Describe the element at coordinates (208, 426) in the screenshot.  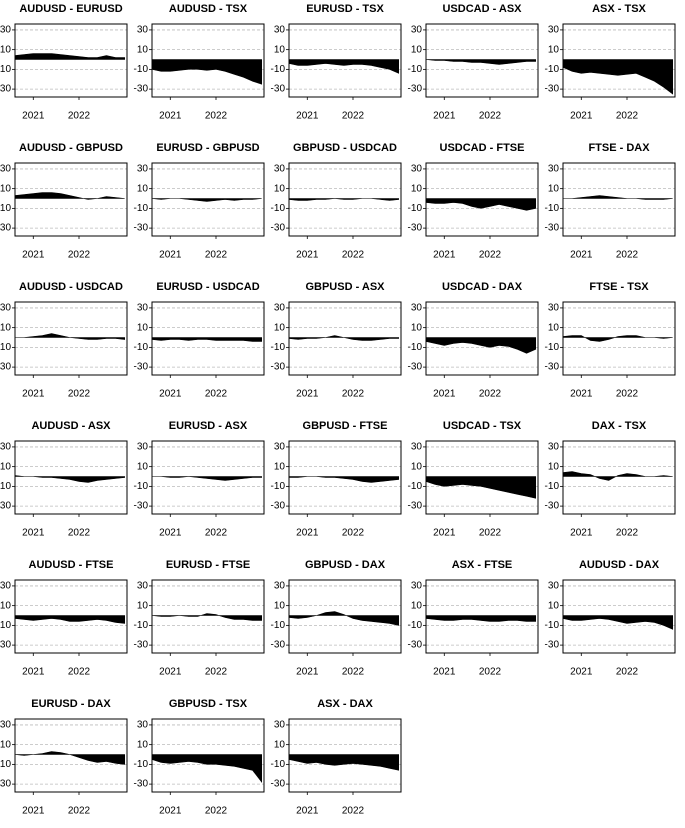
I see `panel-title: EURUSD - ASX` at that location.